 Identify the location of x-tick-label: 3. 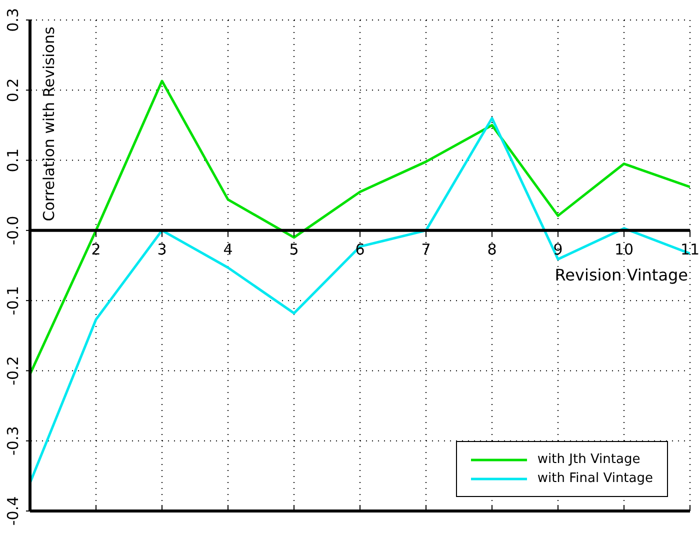
(162, 249).